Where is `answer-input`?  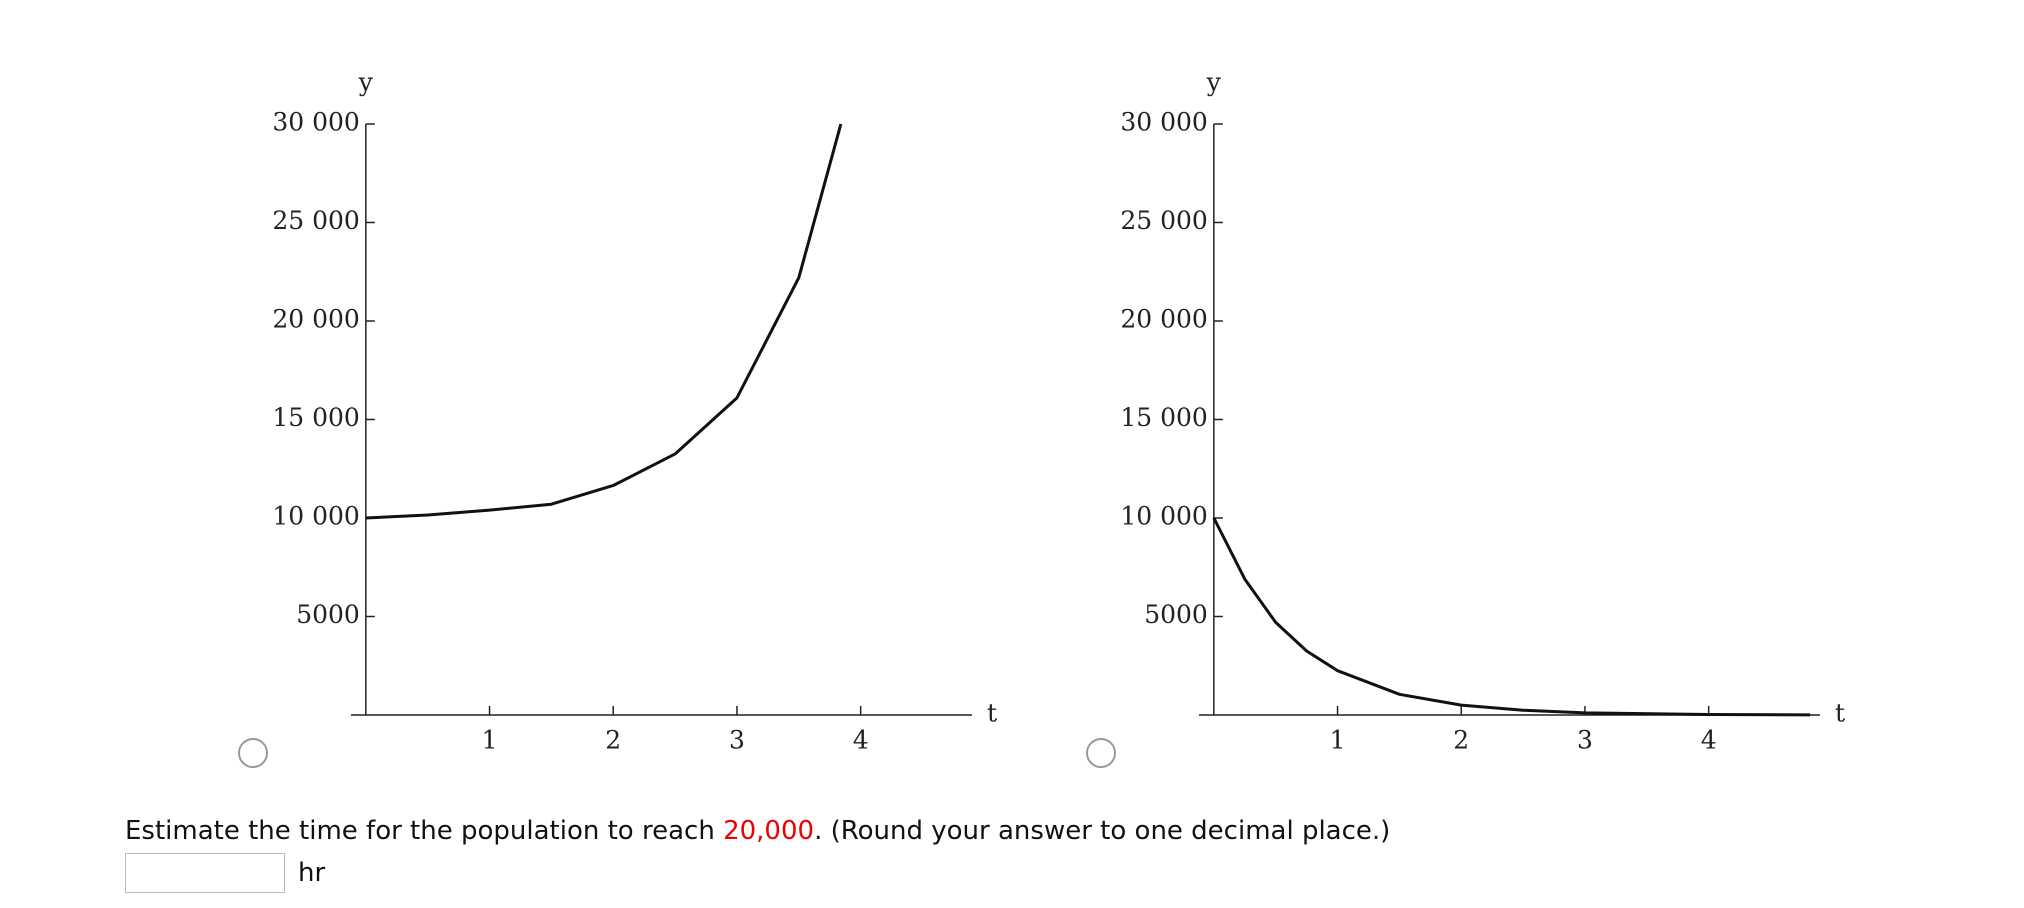 answer-input is located at coordinates (205, 873).